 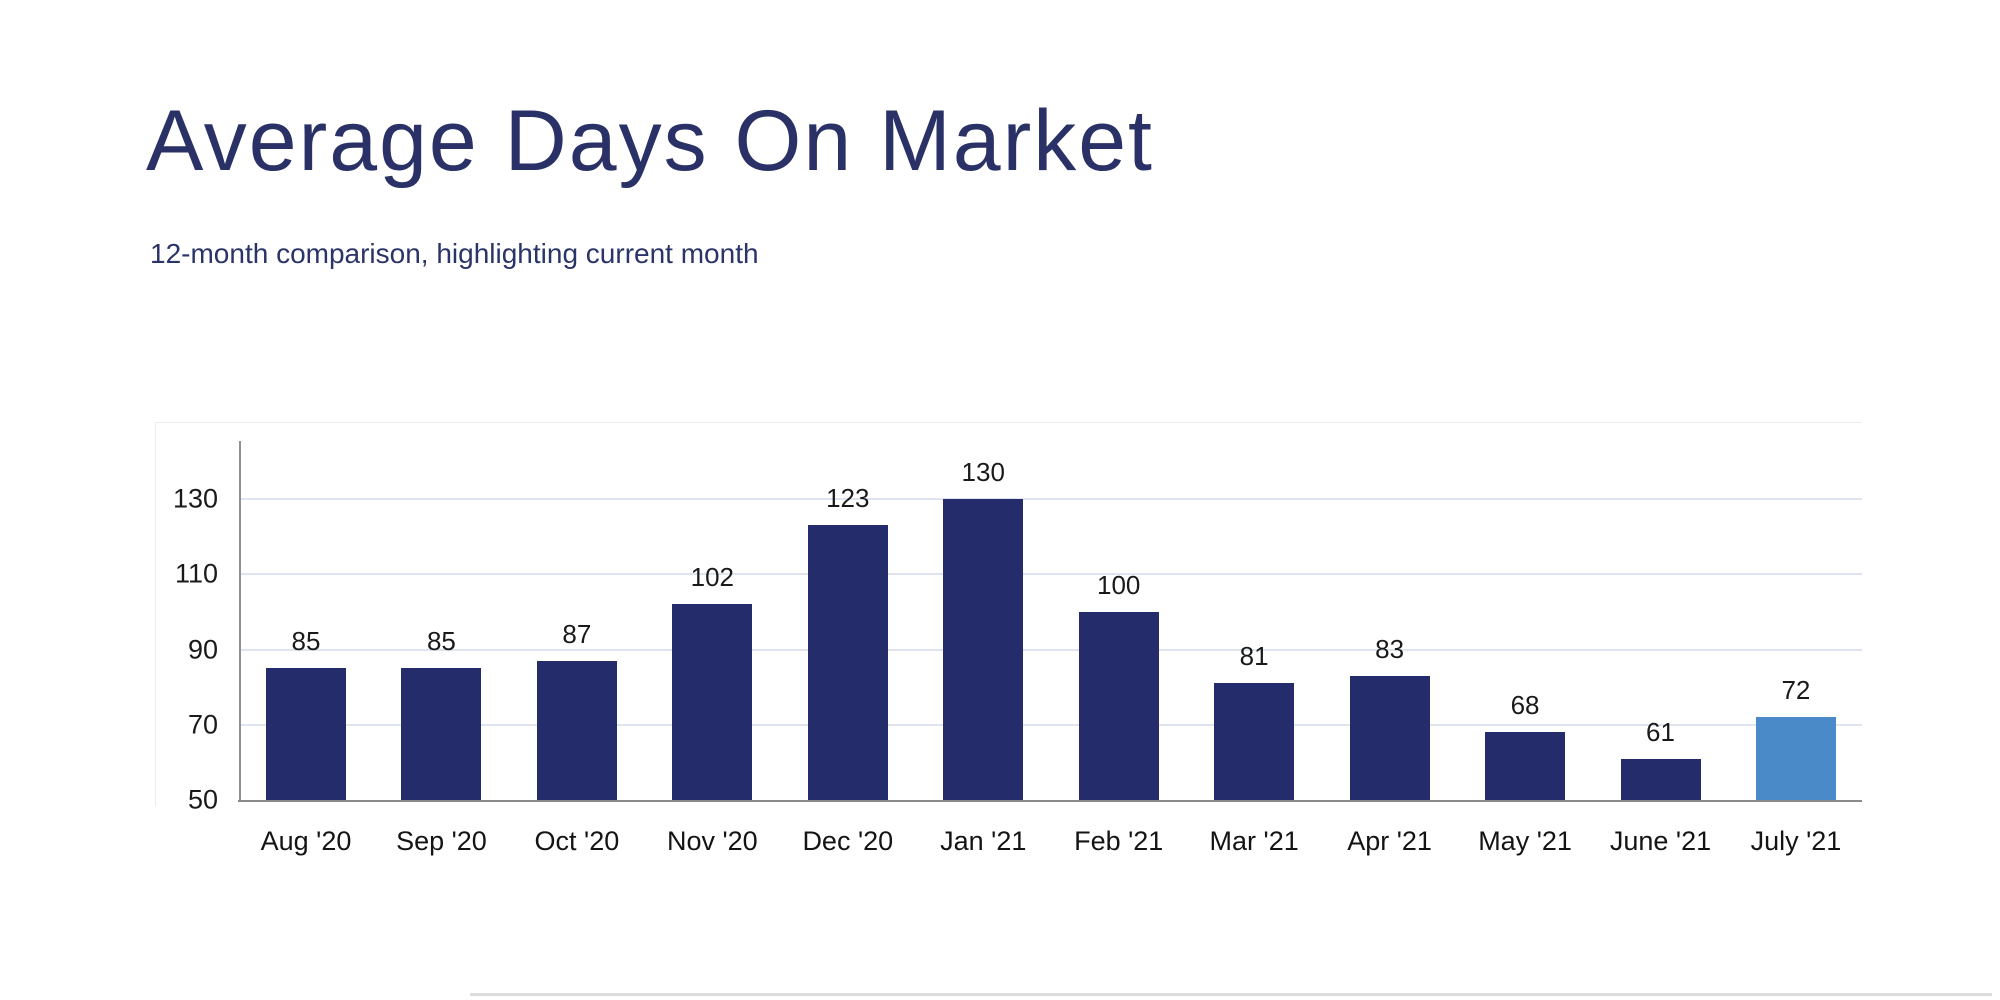 I want to click on x-axis-label: May '21, so click(x=1525, y=841).